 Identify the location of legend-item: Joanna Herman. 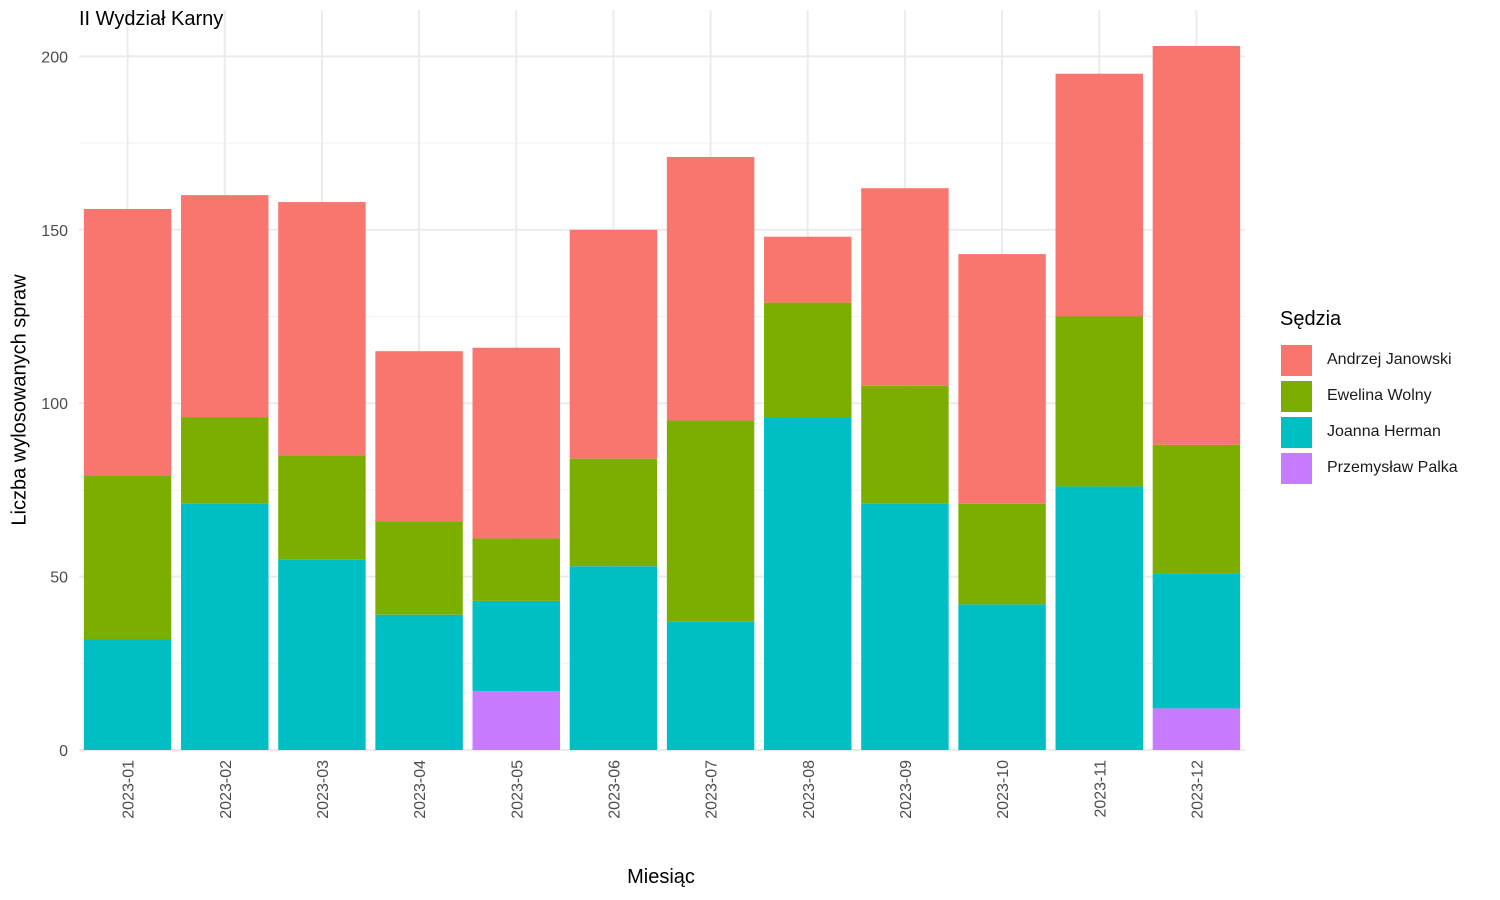
(1369, 432).